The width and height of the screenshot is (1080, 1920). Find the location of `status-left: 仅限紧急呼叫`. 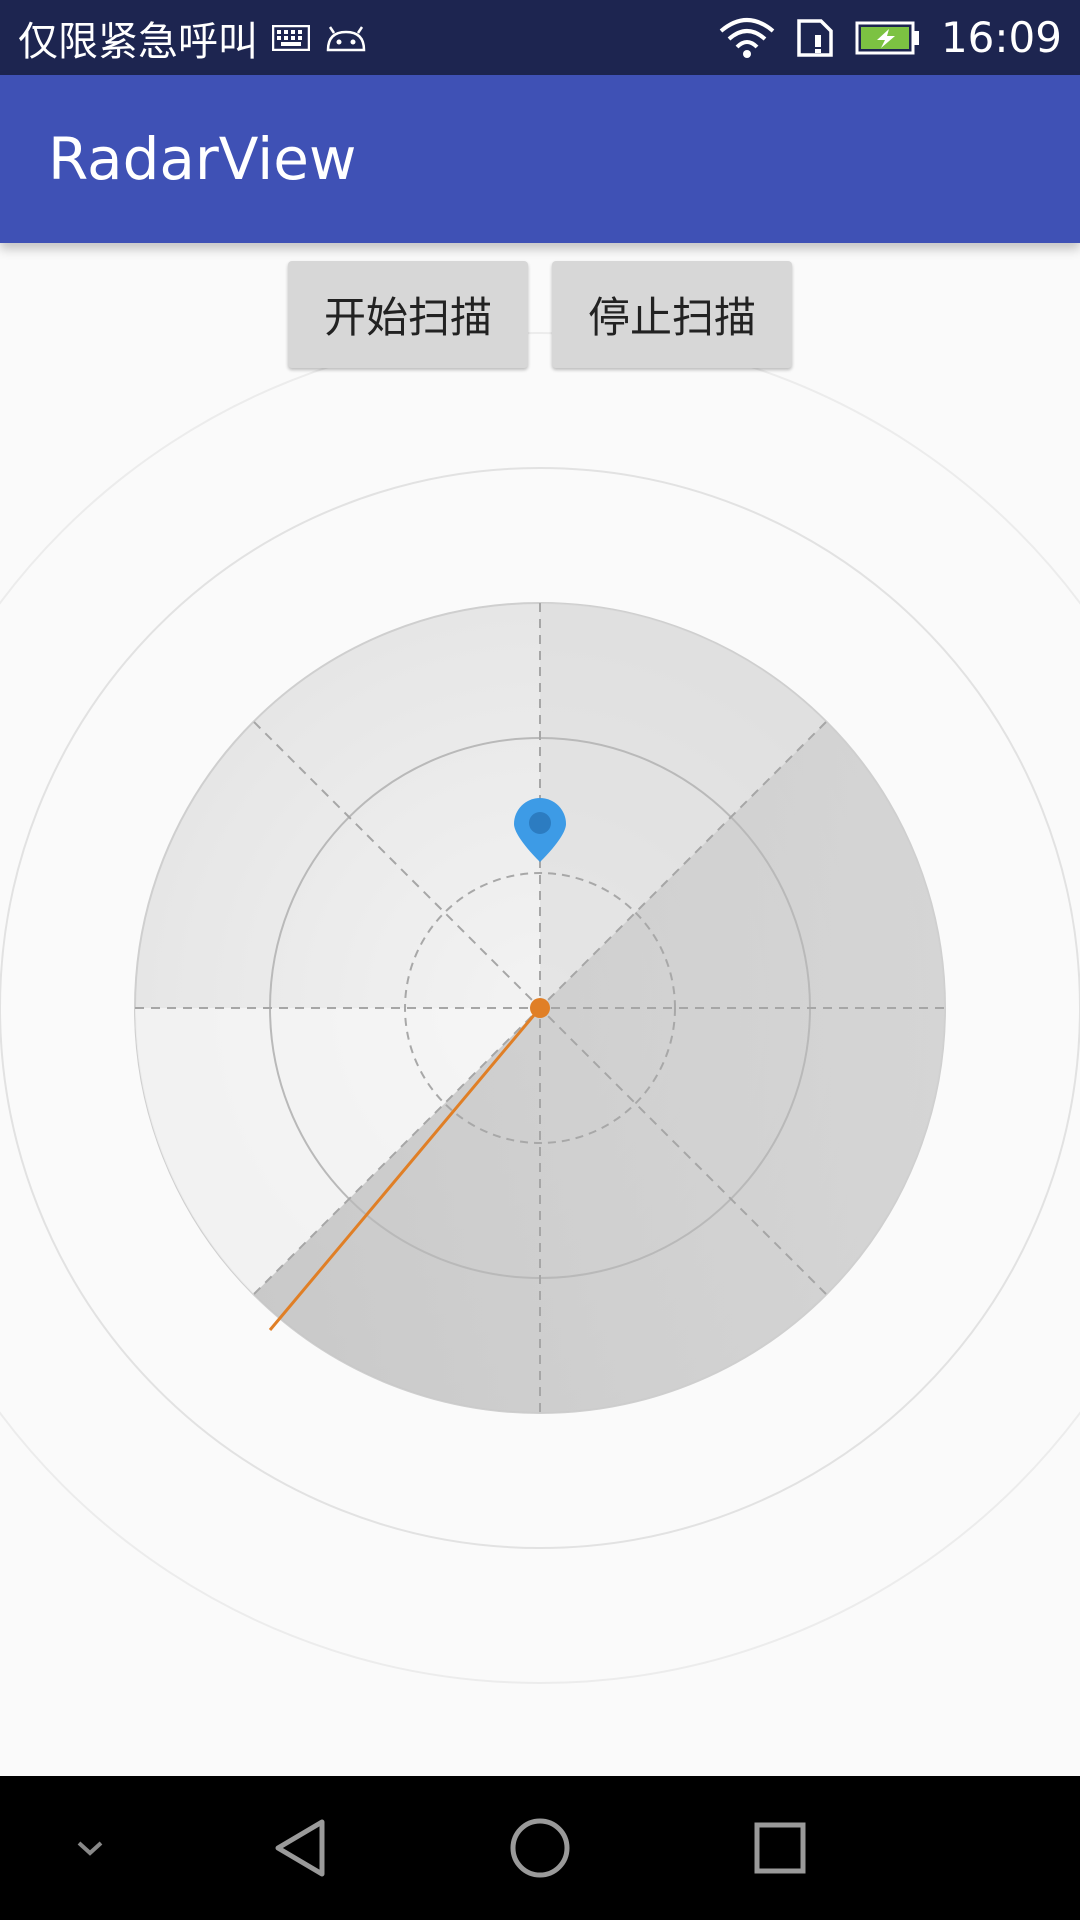

status-left: 仅限紧急呼叫 is located at coordinates (193, 37).